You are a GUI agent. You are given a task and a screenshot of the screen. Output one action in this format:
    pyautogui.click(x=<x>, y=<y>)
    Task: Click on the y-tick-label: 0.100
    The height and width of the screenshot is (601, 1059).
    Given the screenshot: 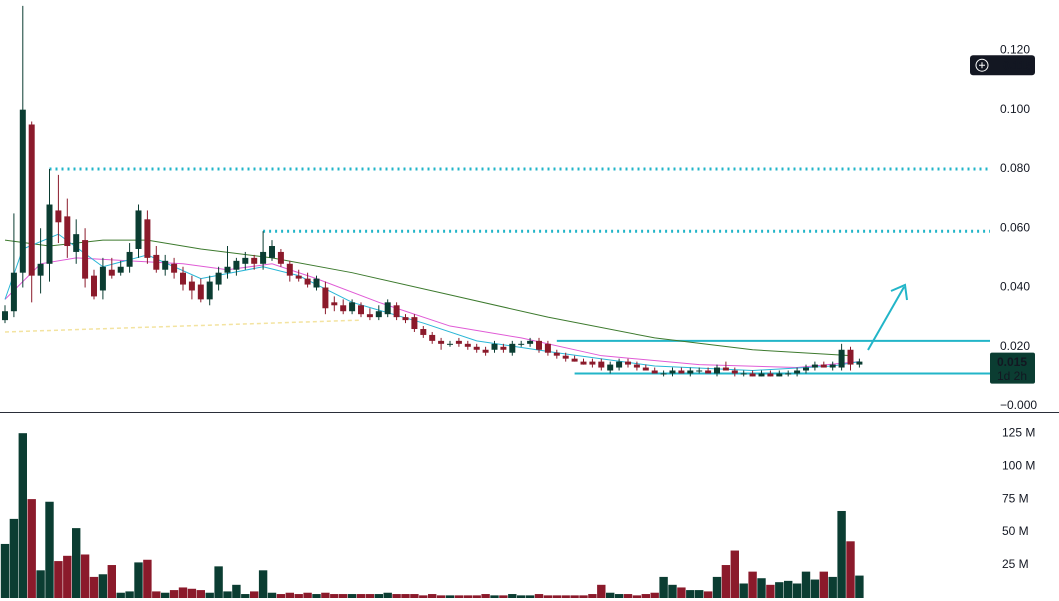 What is the action you would take?
    pyautogui.click(x=1015, y=109)
    